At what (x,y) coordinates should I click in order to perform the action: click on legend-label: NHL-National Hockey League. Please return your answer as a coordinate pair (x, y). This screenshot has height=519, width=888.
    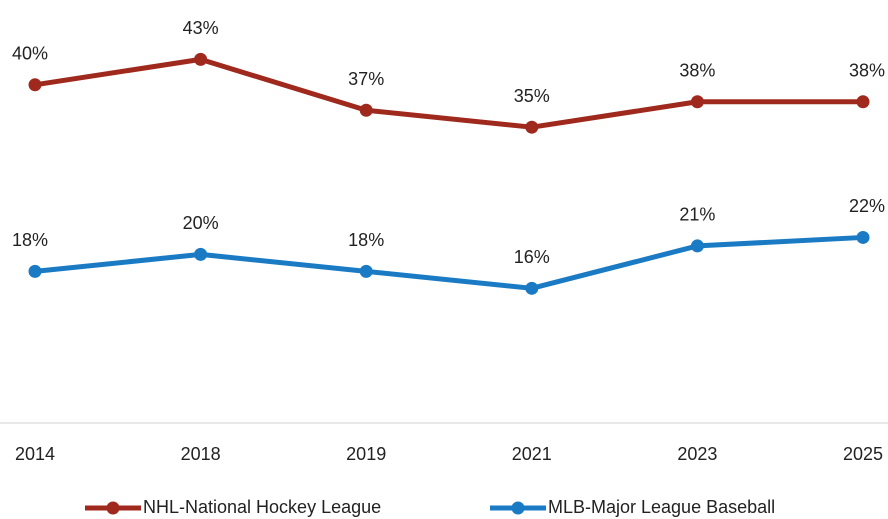
    Looking at the image, I should click on (262, 507).